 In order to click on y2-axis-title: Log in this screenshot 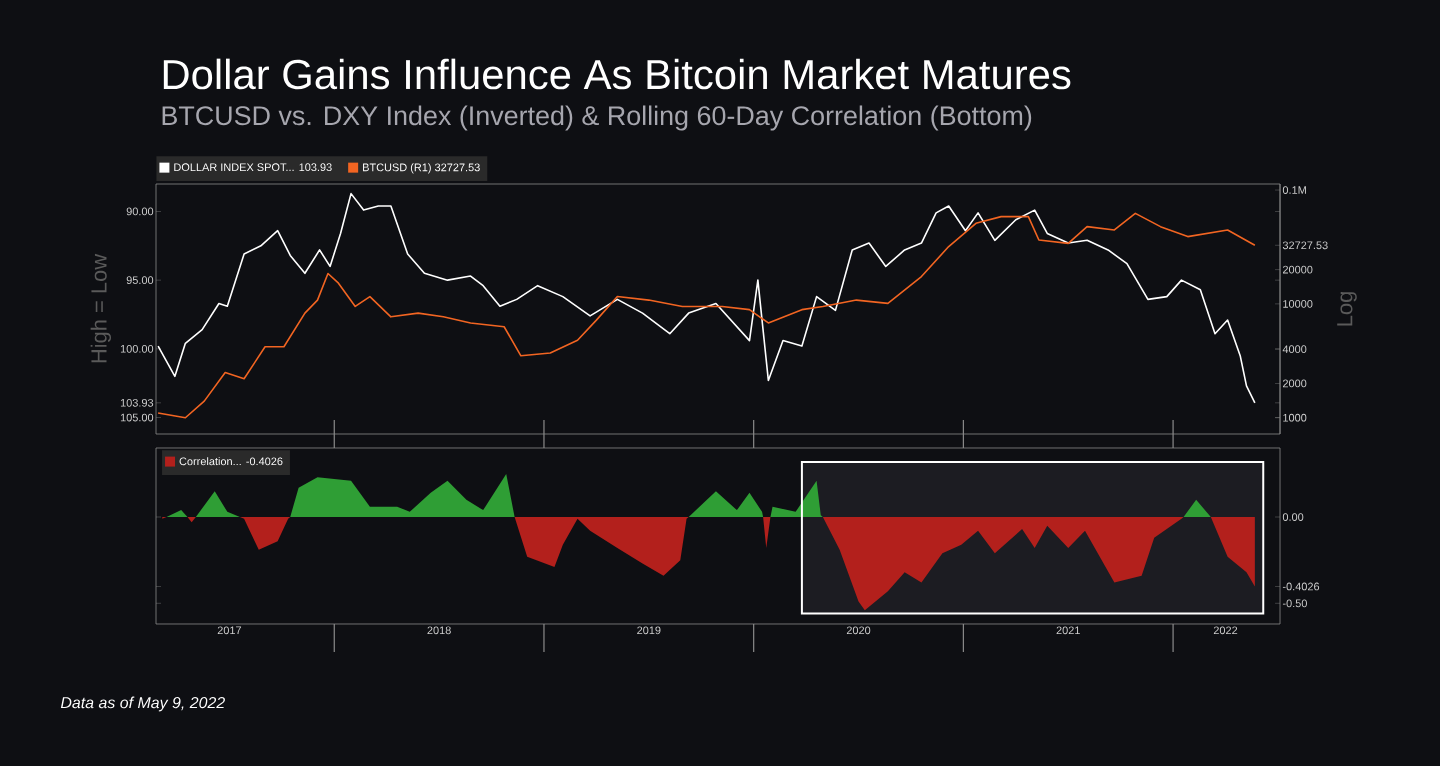, I will do `click(1347, 309)`.